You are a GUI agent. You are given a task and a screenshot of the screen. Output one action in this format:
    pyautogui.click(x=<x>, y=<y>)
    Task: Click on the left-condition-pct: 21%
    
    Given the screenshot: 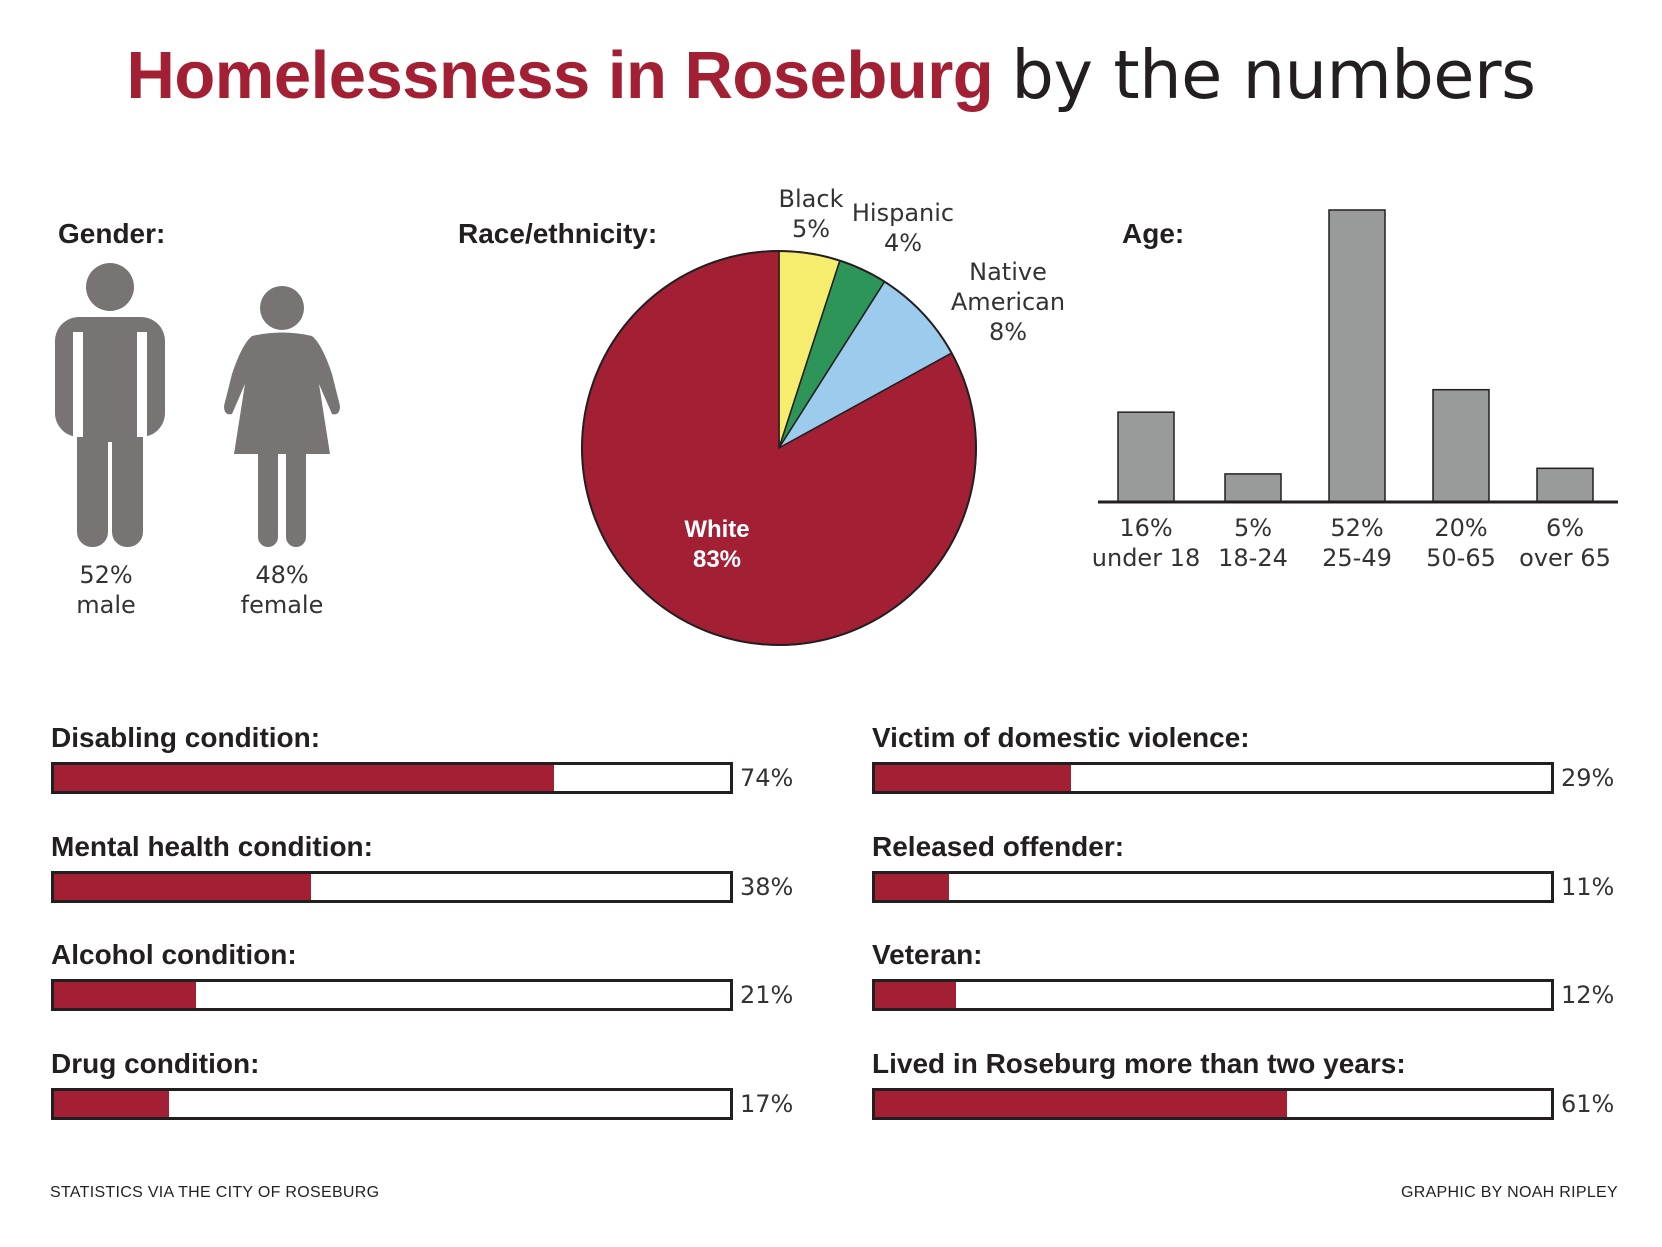 What is the action you would take?
    pyautogui.click(x=767, y=995)
    